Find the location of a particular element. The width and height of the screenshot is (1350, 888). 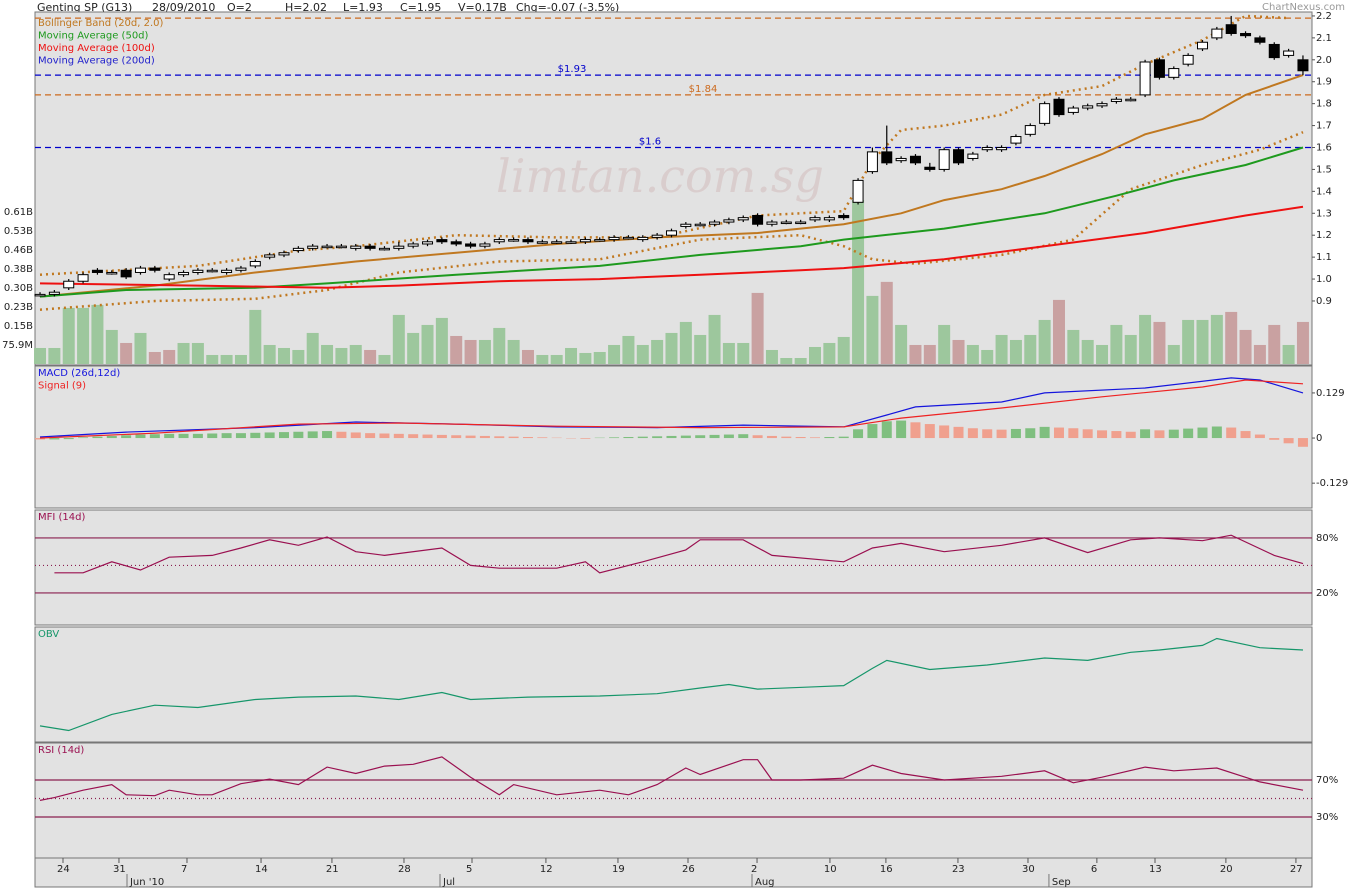

volume-tick-label: 75.9M is located at coordinates (17, 345).